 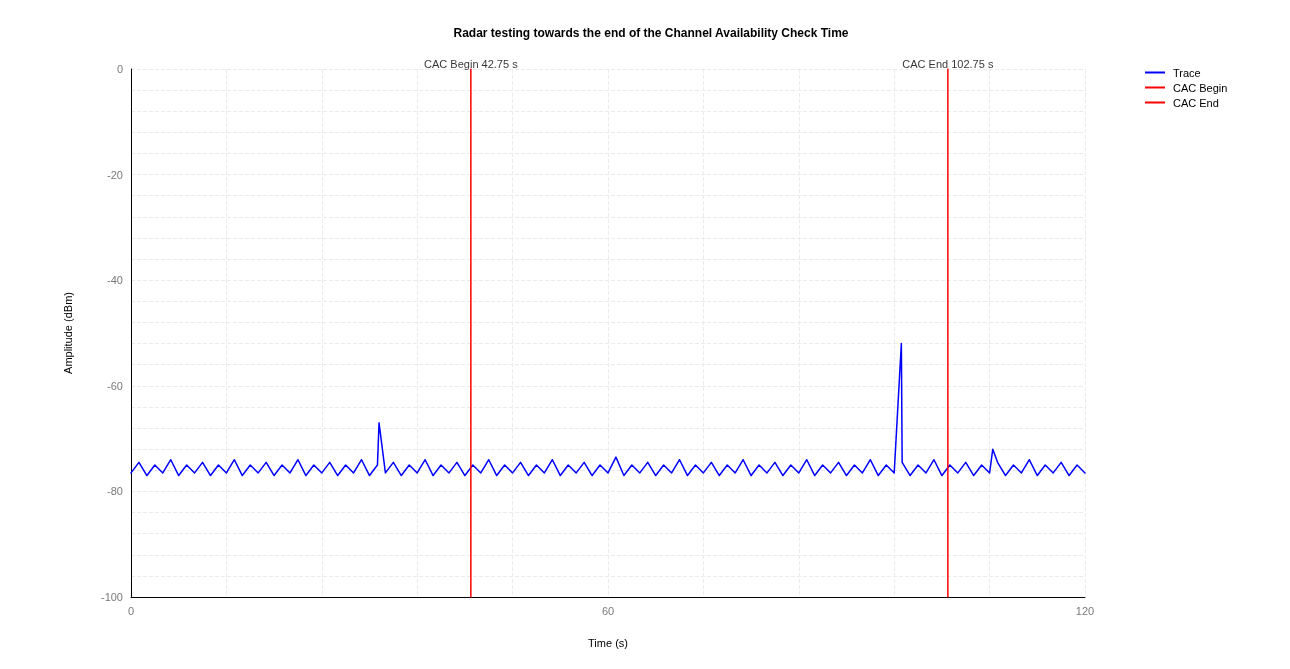 I want to click on y-tick-label: -80, so click(x=115, y=491).